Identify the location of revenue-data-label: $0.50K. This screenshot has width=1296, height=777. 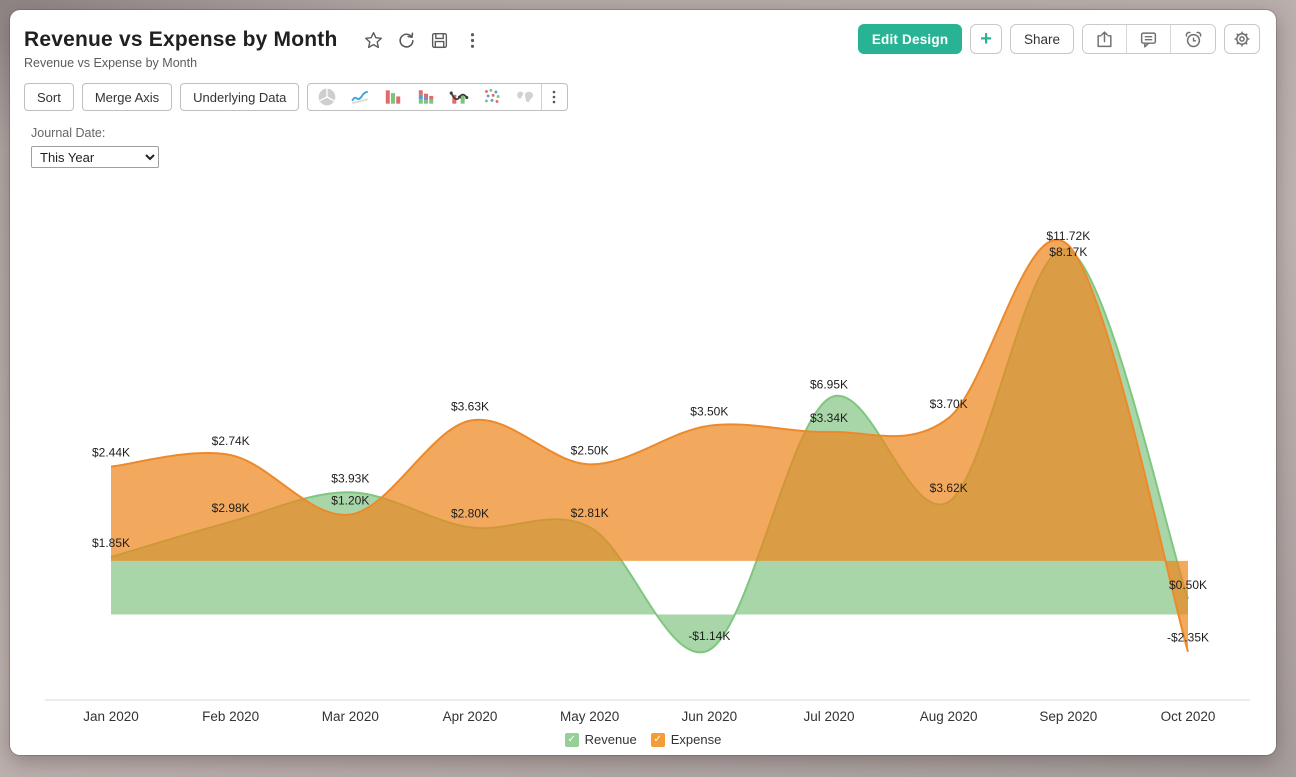
(1188, 585).